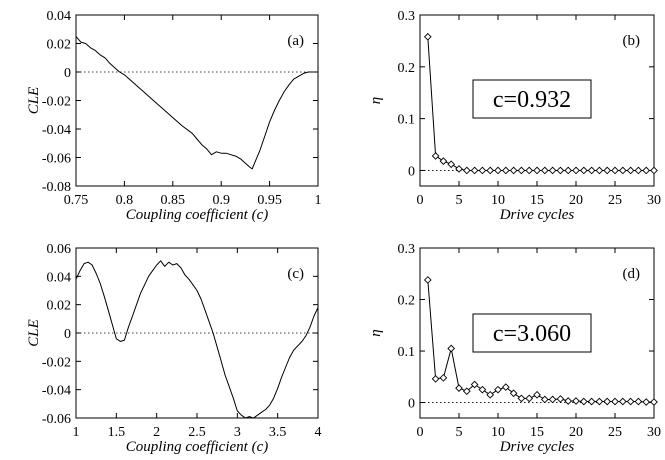 The image size is (665, 460). Describe the element at coordinates (295, 274) in the screenshot. I see `panel-label: (c)` at that location.